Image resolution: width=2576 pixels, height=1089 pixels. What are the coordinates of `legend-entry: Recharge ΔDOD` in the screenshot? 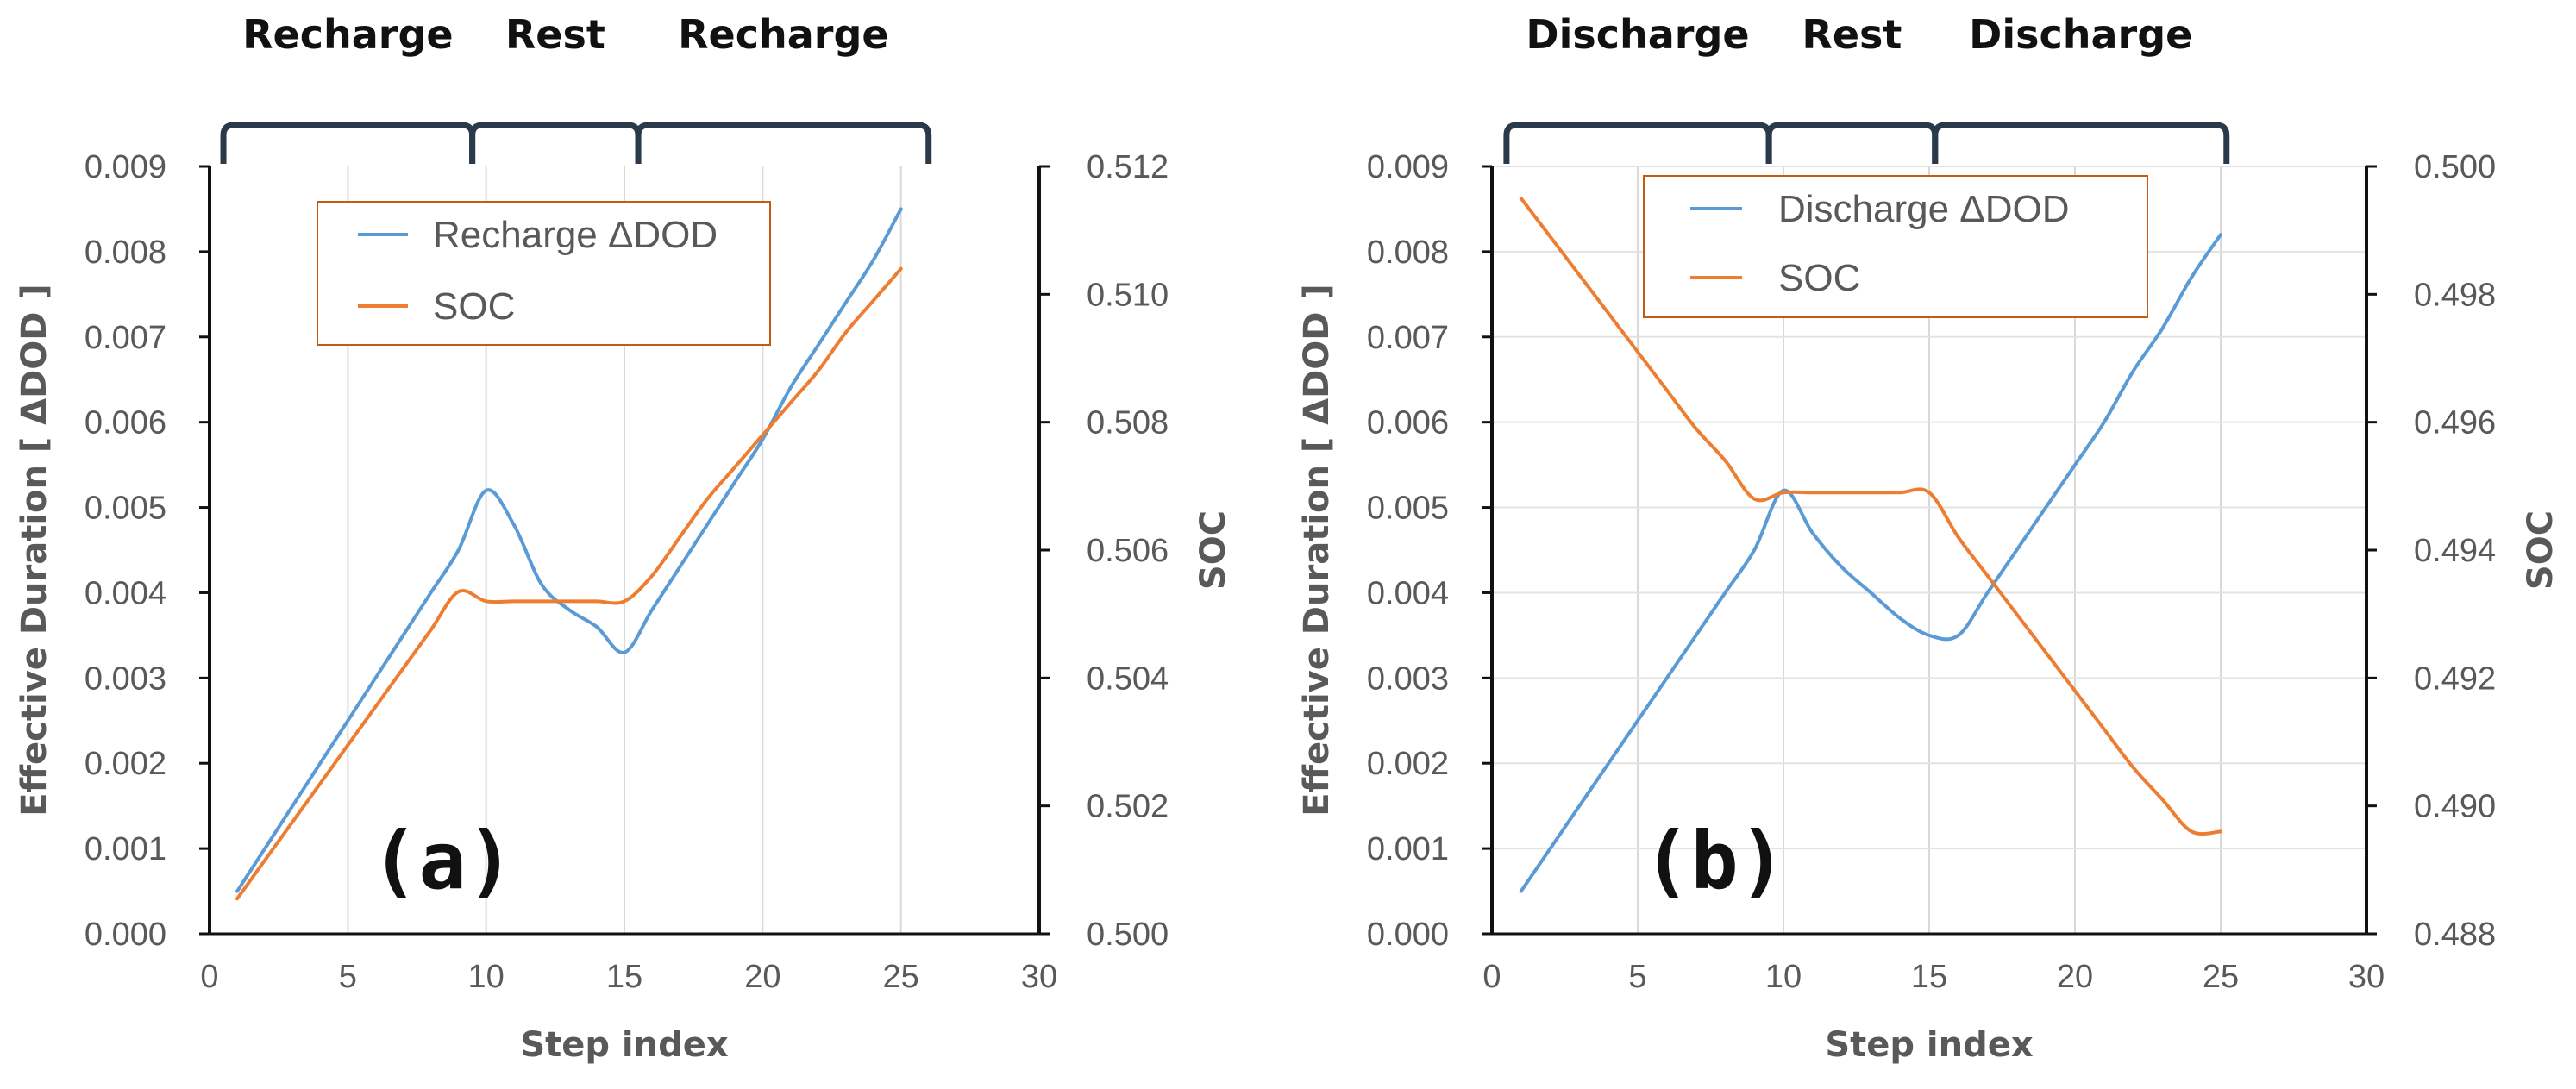 It's located at (575, 235).